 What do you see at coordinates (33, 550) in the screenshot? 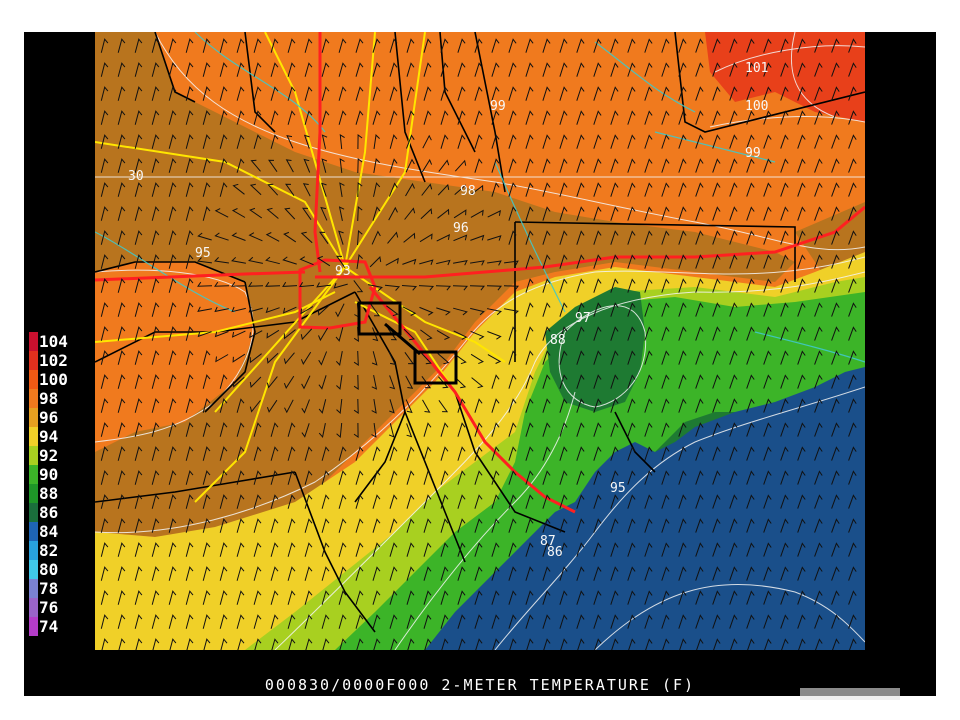
I see `legend-swatch` at bounding box center [33, 550].